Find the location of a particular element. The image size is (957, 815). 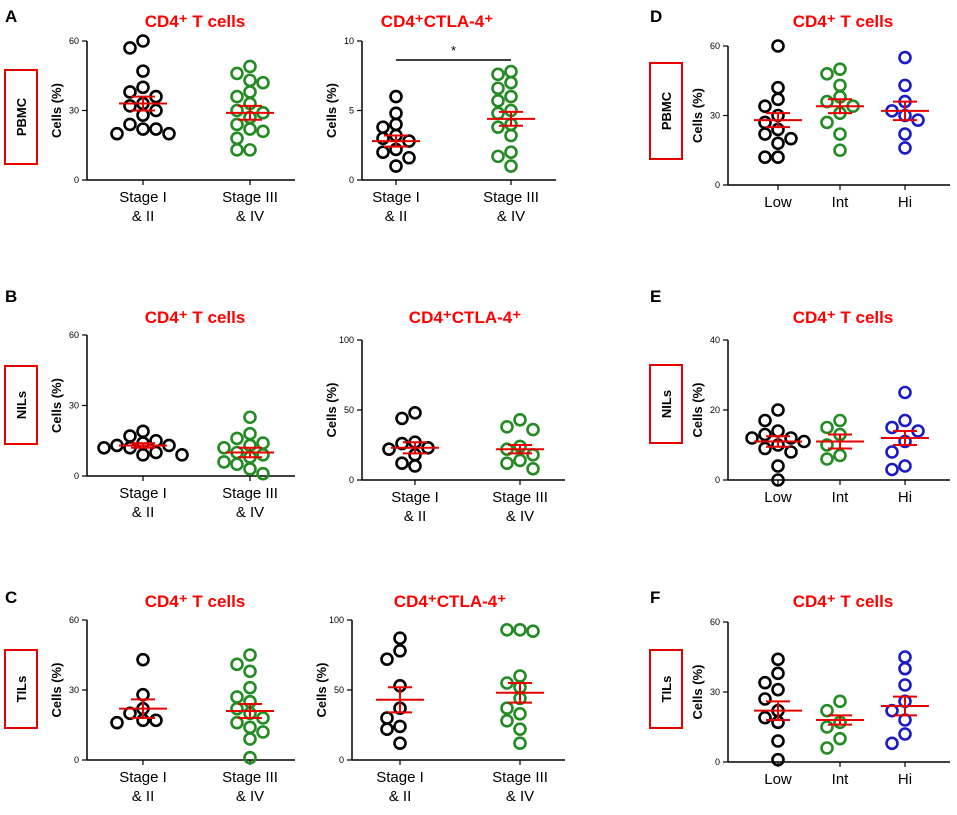

y-tick-label: 5 is located at coordinates (351, 111).